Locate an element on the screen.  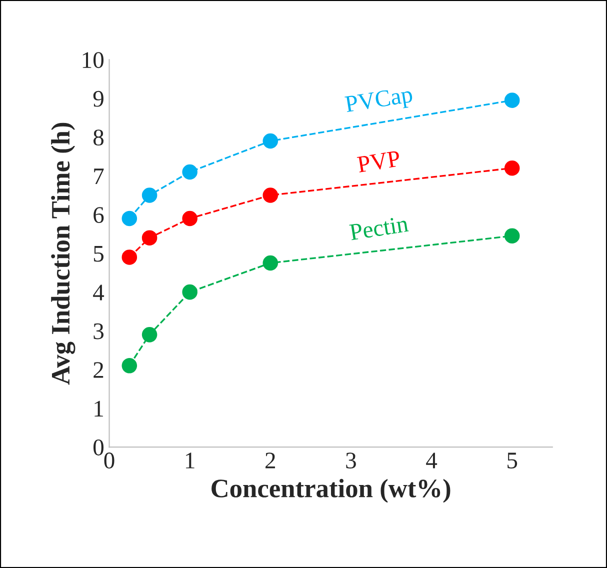
y-tick-label: 9 is located at coordinates (98, 98).